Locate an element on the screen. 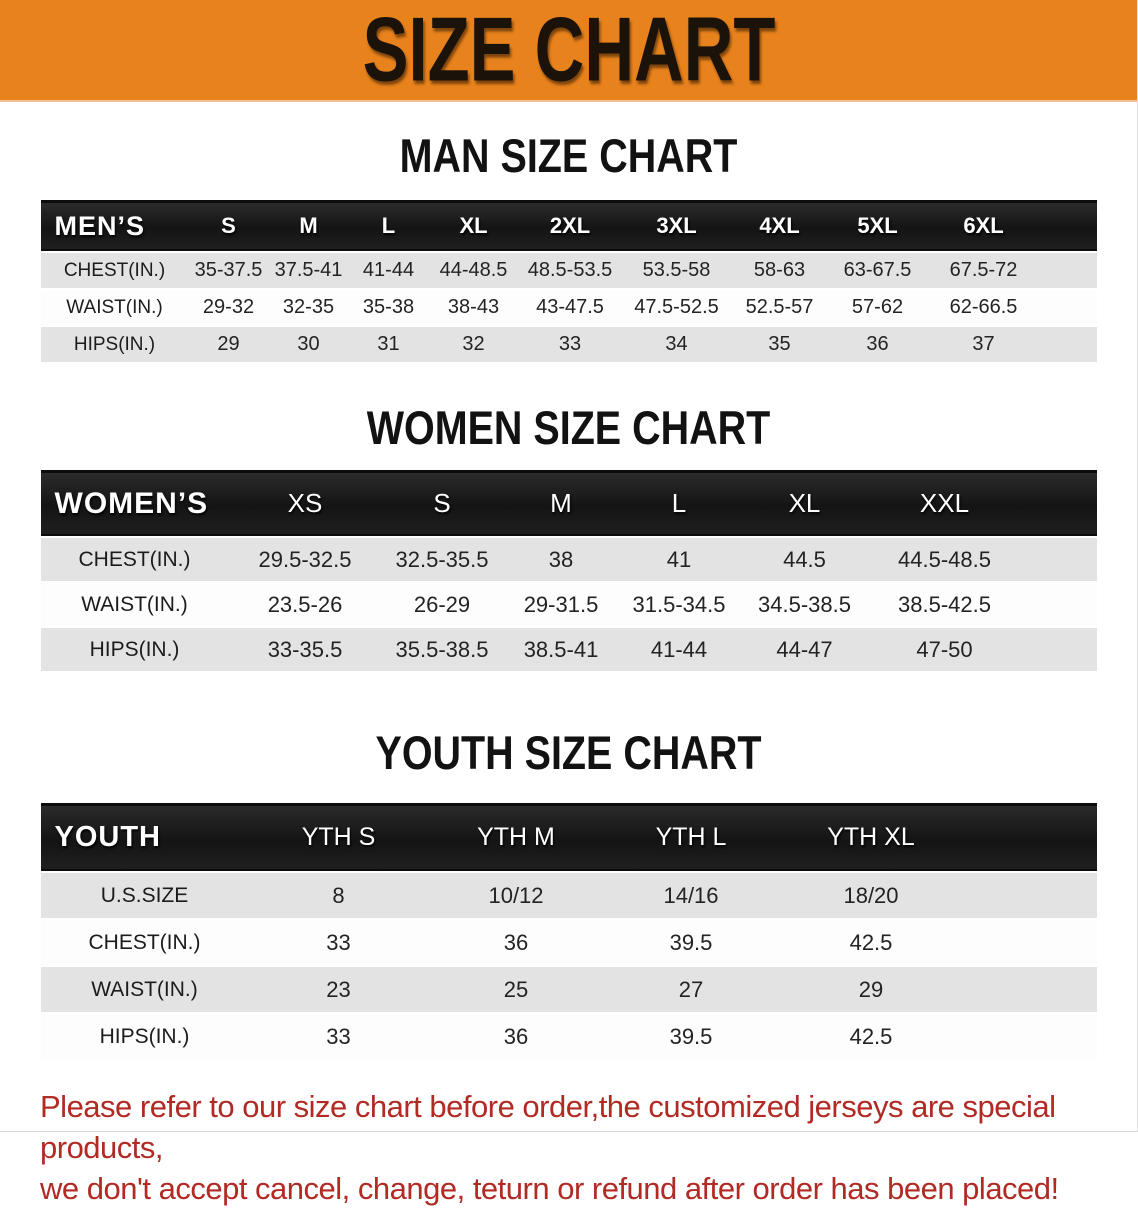  measurement-value: 30 is located at coordinates (308, 343).